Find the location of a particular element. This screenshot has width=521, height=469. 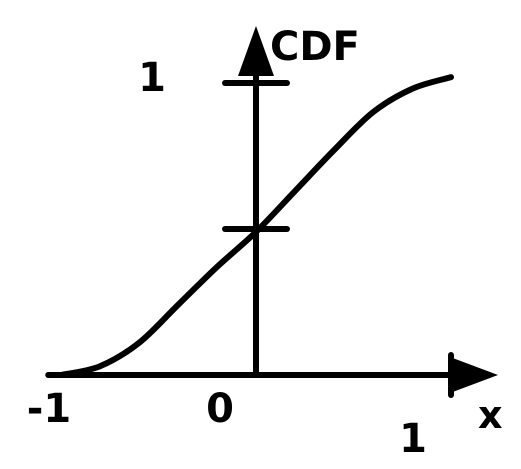

x-tick-label: 0 is located at coordinates (220, 409).